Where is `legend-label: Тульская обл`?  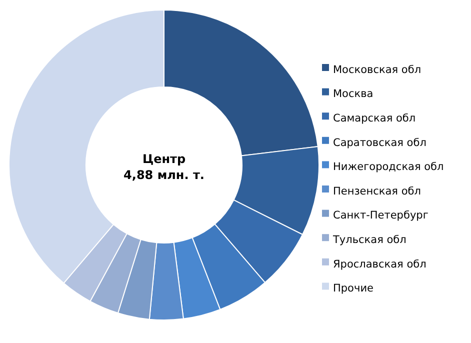 legend-label: Тульская обл is located at coordinates (369, 240).